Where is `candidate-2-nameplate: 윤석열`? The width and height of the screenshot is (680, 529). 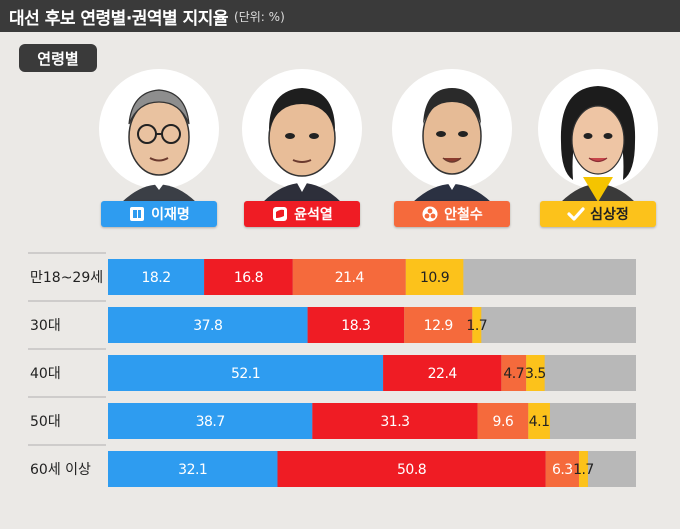 candidate-2-nameplate: 윤석열 is located at coordinates (302, 214).